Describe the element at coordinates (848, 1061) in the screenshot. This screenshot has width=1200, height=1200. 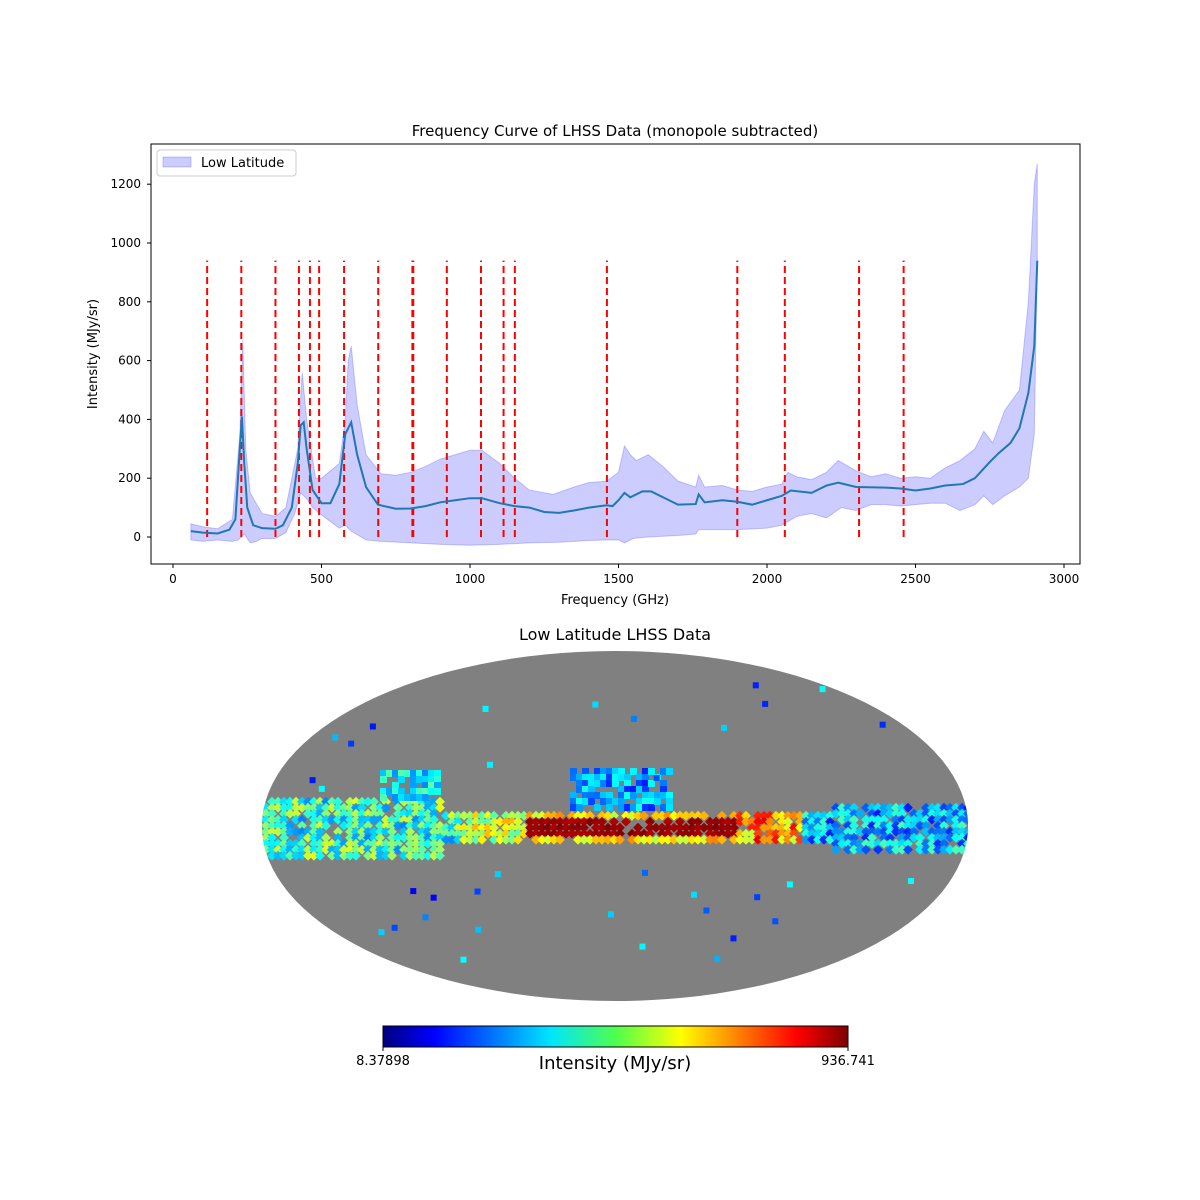
I see `colorbar-max-label: 936.741` at that location.